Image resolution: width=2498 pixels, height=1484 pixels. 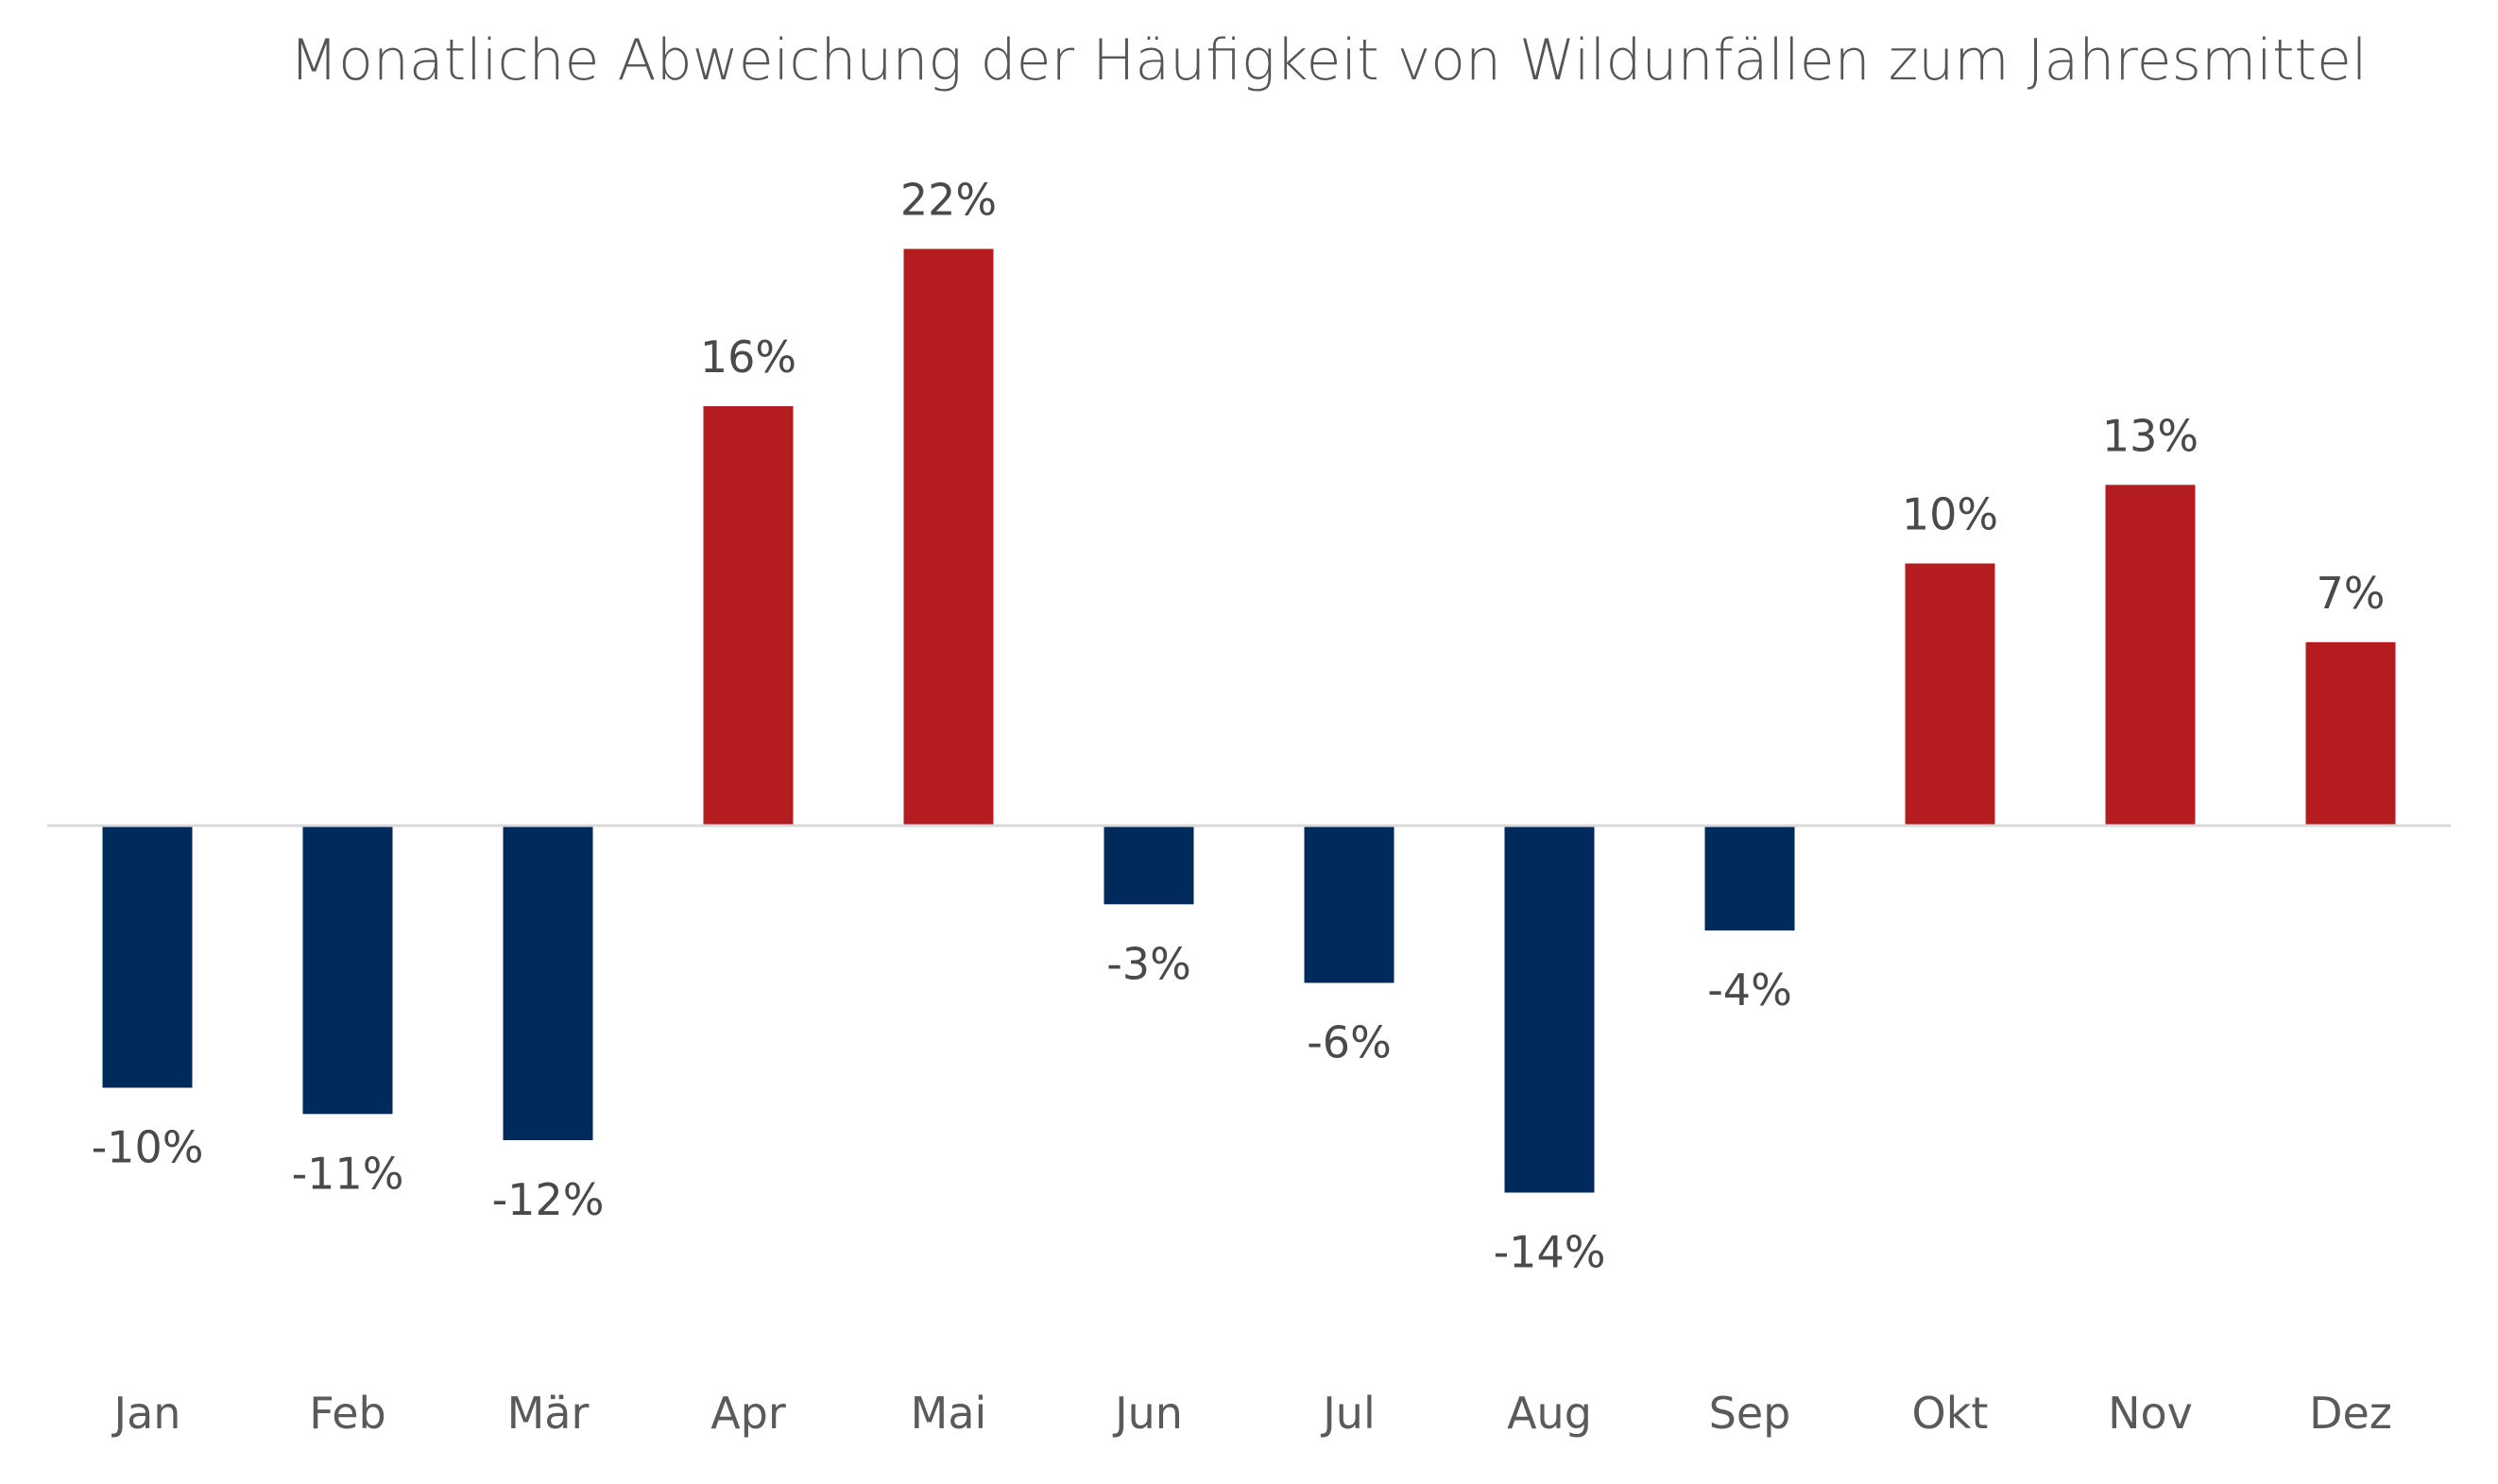 I want to click on x-tick-label-apr: Apr, so click(x=748, y=1413).